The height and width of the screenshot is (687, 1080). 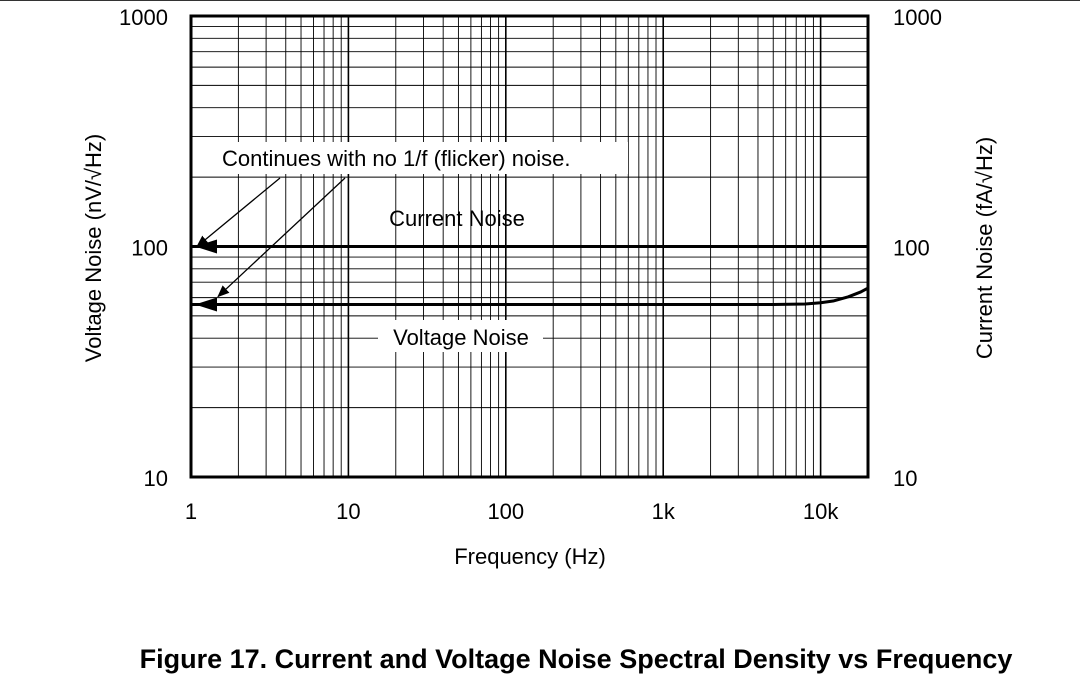 What do you see at coordinates (664, 511) in the screenshot?
I see `x-tick-label: 1k` at bounding box center [664, 511].